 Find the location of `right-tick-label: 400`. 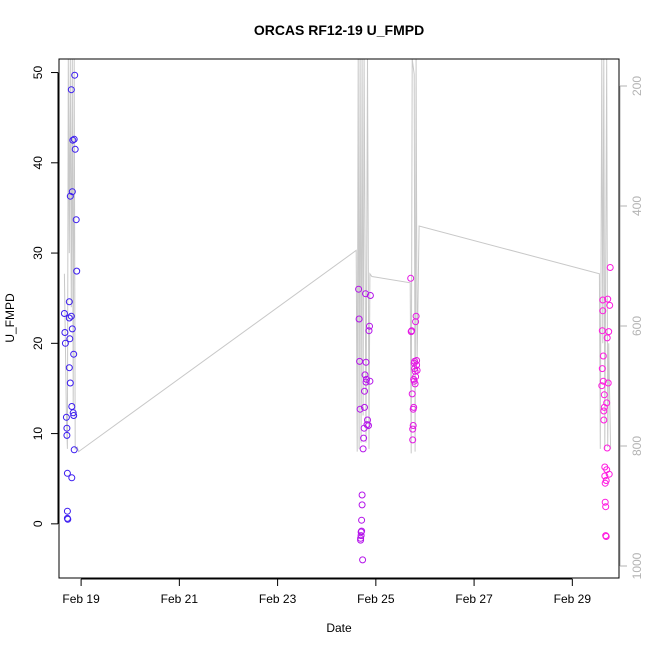

right-tick-label: 400 is located at coordinates (637, 206).